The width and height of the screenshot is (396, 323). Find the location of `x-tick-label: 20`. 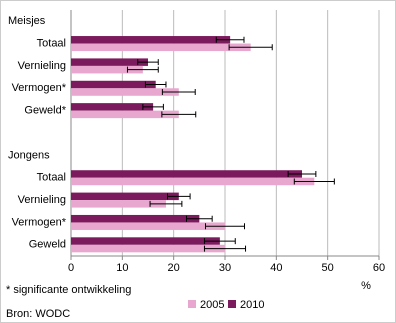

x-tick-label: 20 is located at coordinates (174, 268).